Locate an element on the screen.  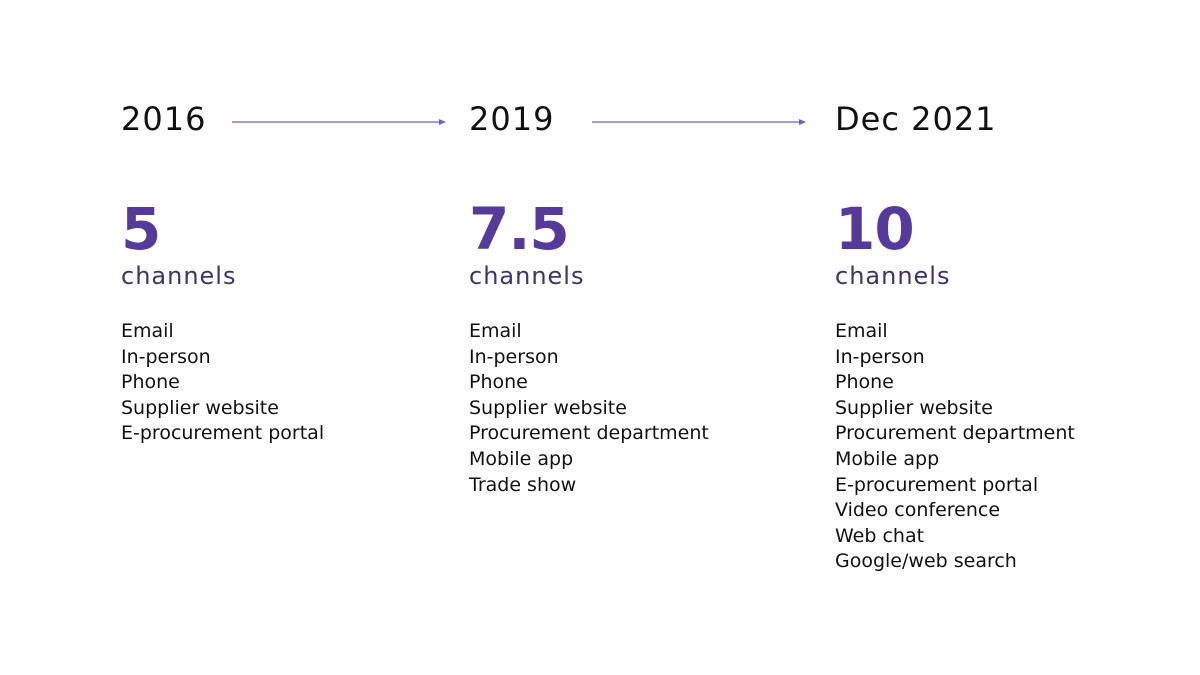
channel-item: Google/web search is located at coordinates (926, 561).